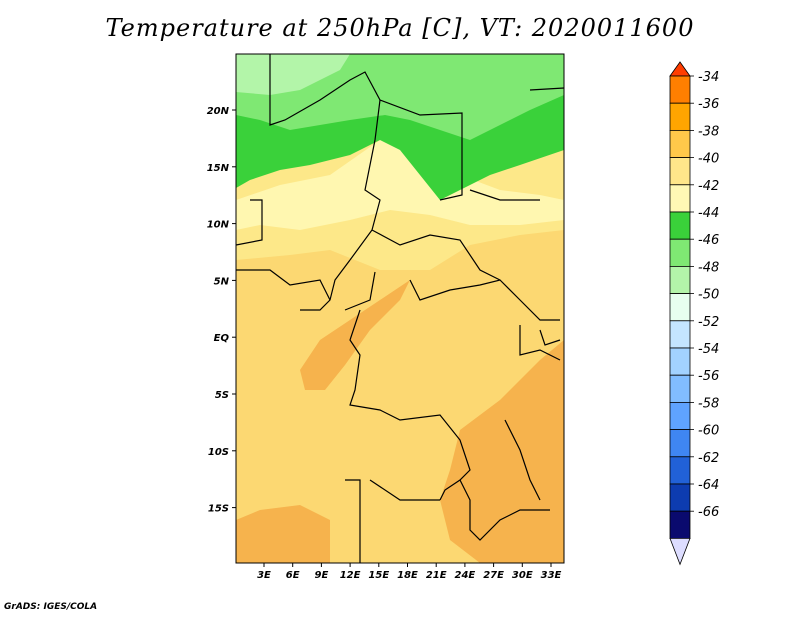  I want to click on colorbar-label: -56, so click(708, 376).